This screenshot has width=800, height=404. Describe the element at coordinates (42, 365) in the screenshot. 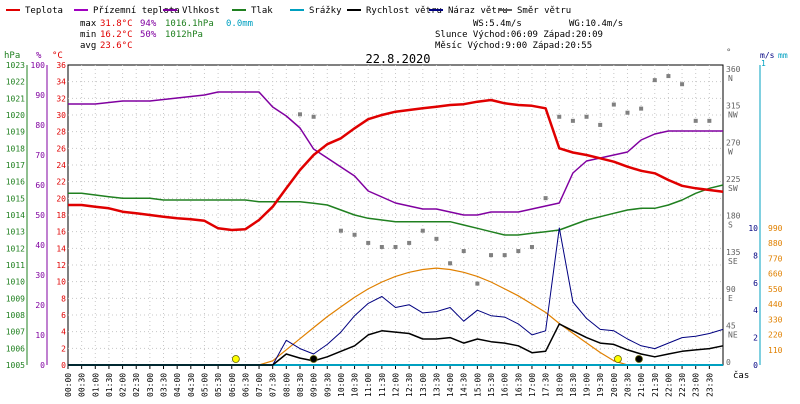

I see `hum-tick-label: 0` at that location.